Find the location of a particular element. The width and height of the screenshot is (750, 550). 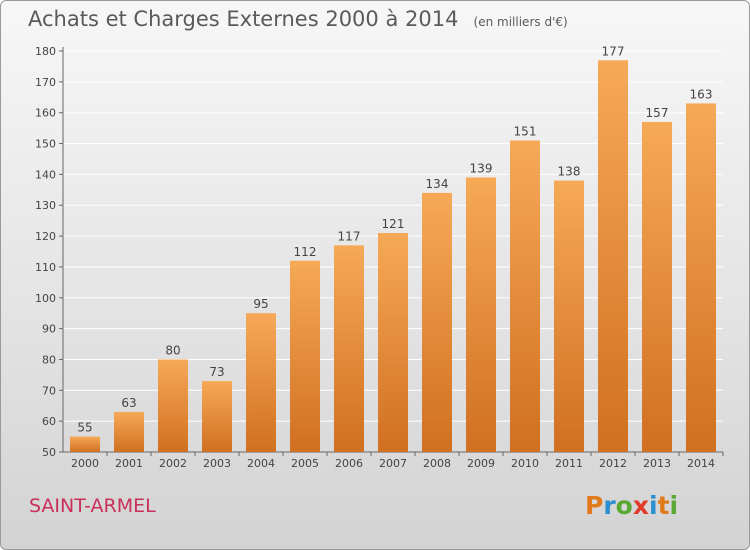

value-label: 117 is located at coordinates (349, 236).